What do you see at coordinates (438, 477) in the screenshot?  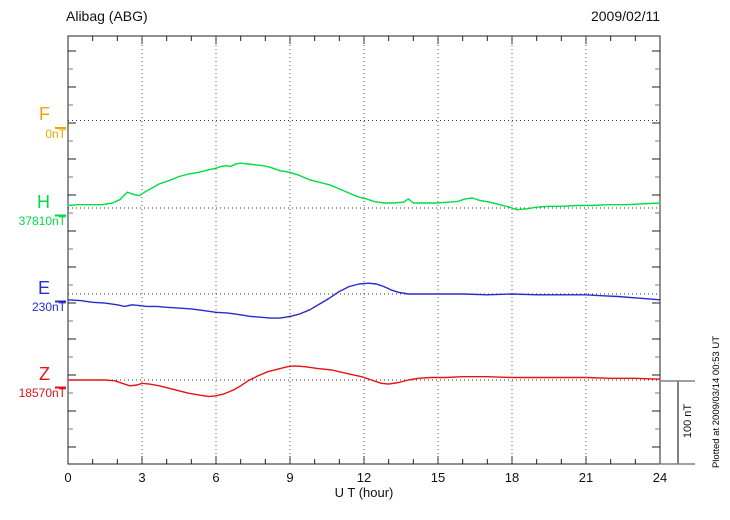 I see `x-tick-label-15: 15` at bounding box center [438, 477].